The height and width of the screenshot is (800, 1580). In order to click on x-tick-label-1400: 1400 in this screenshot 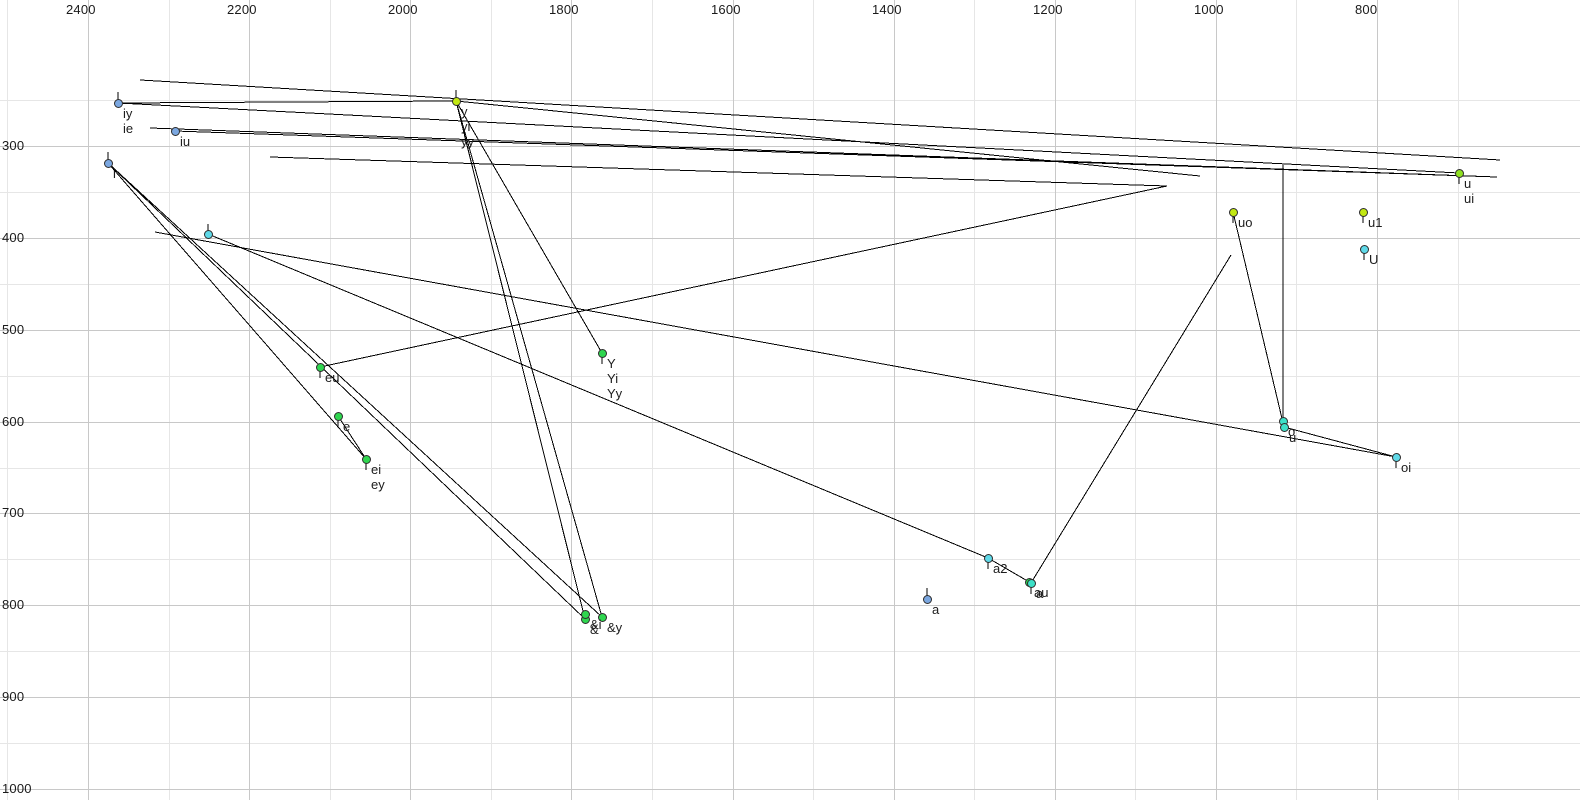, I will do `click(887, 9)`.